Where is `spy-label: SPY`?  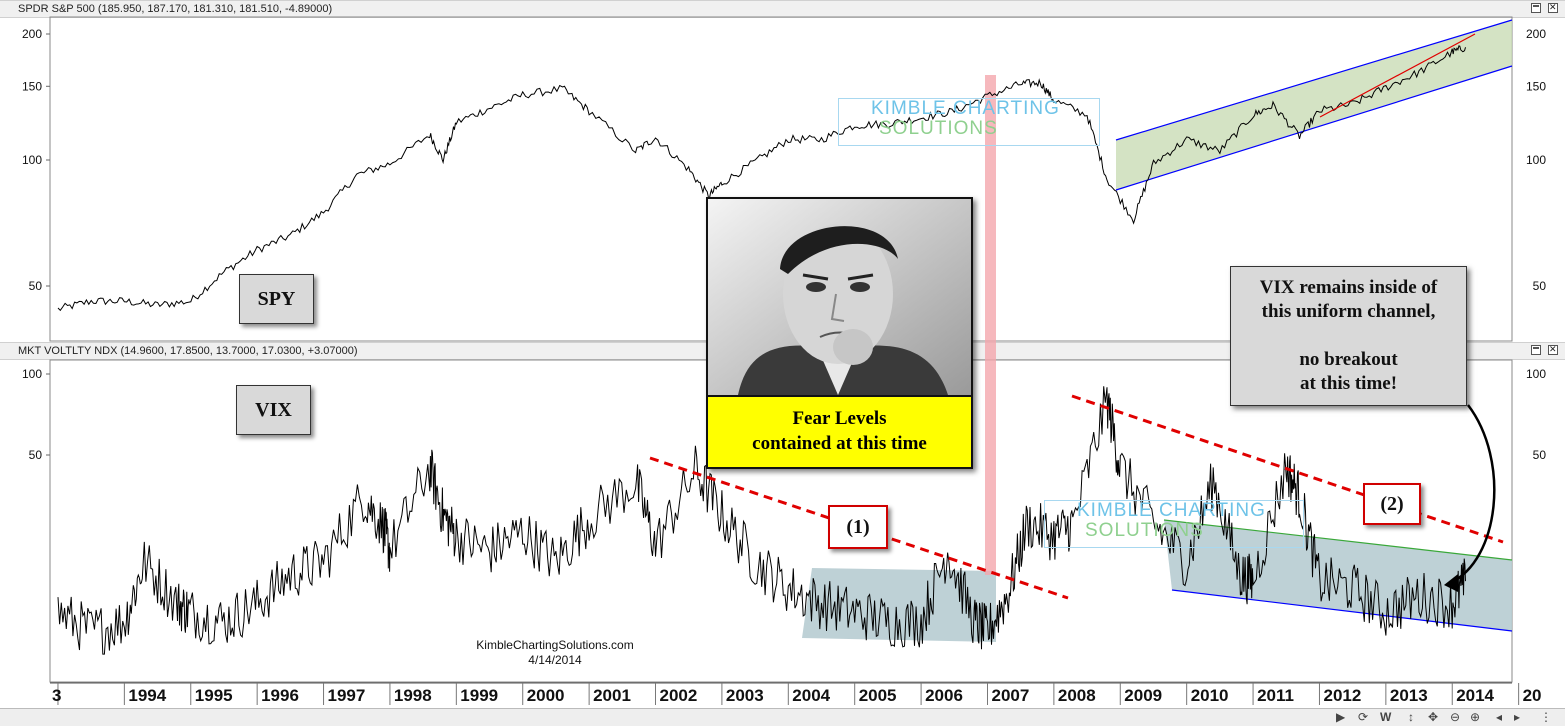 spy-label: SPY is located at coordinates (276, 299).